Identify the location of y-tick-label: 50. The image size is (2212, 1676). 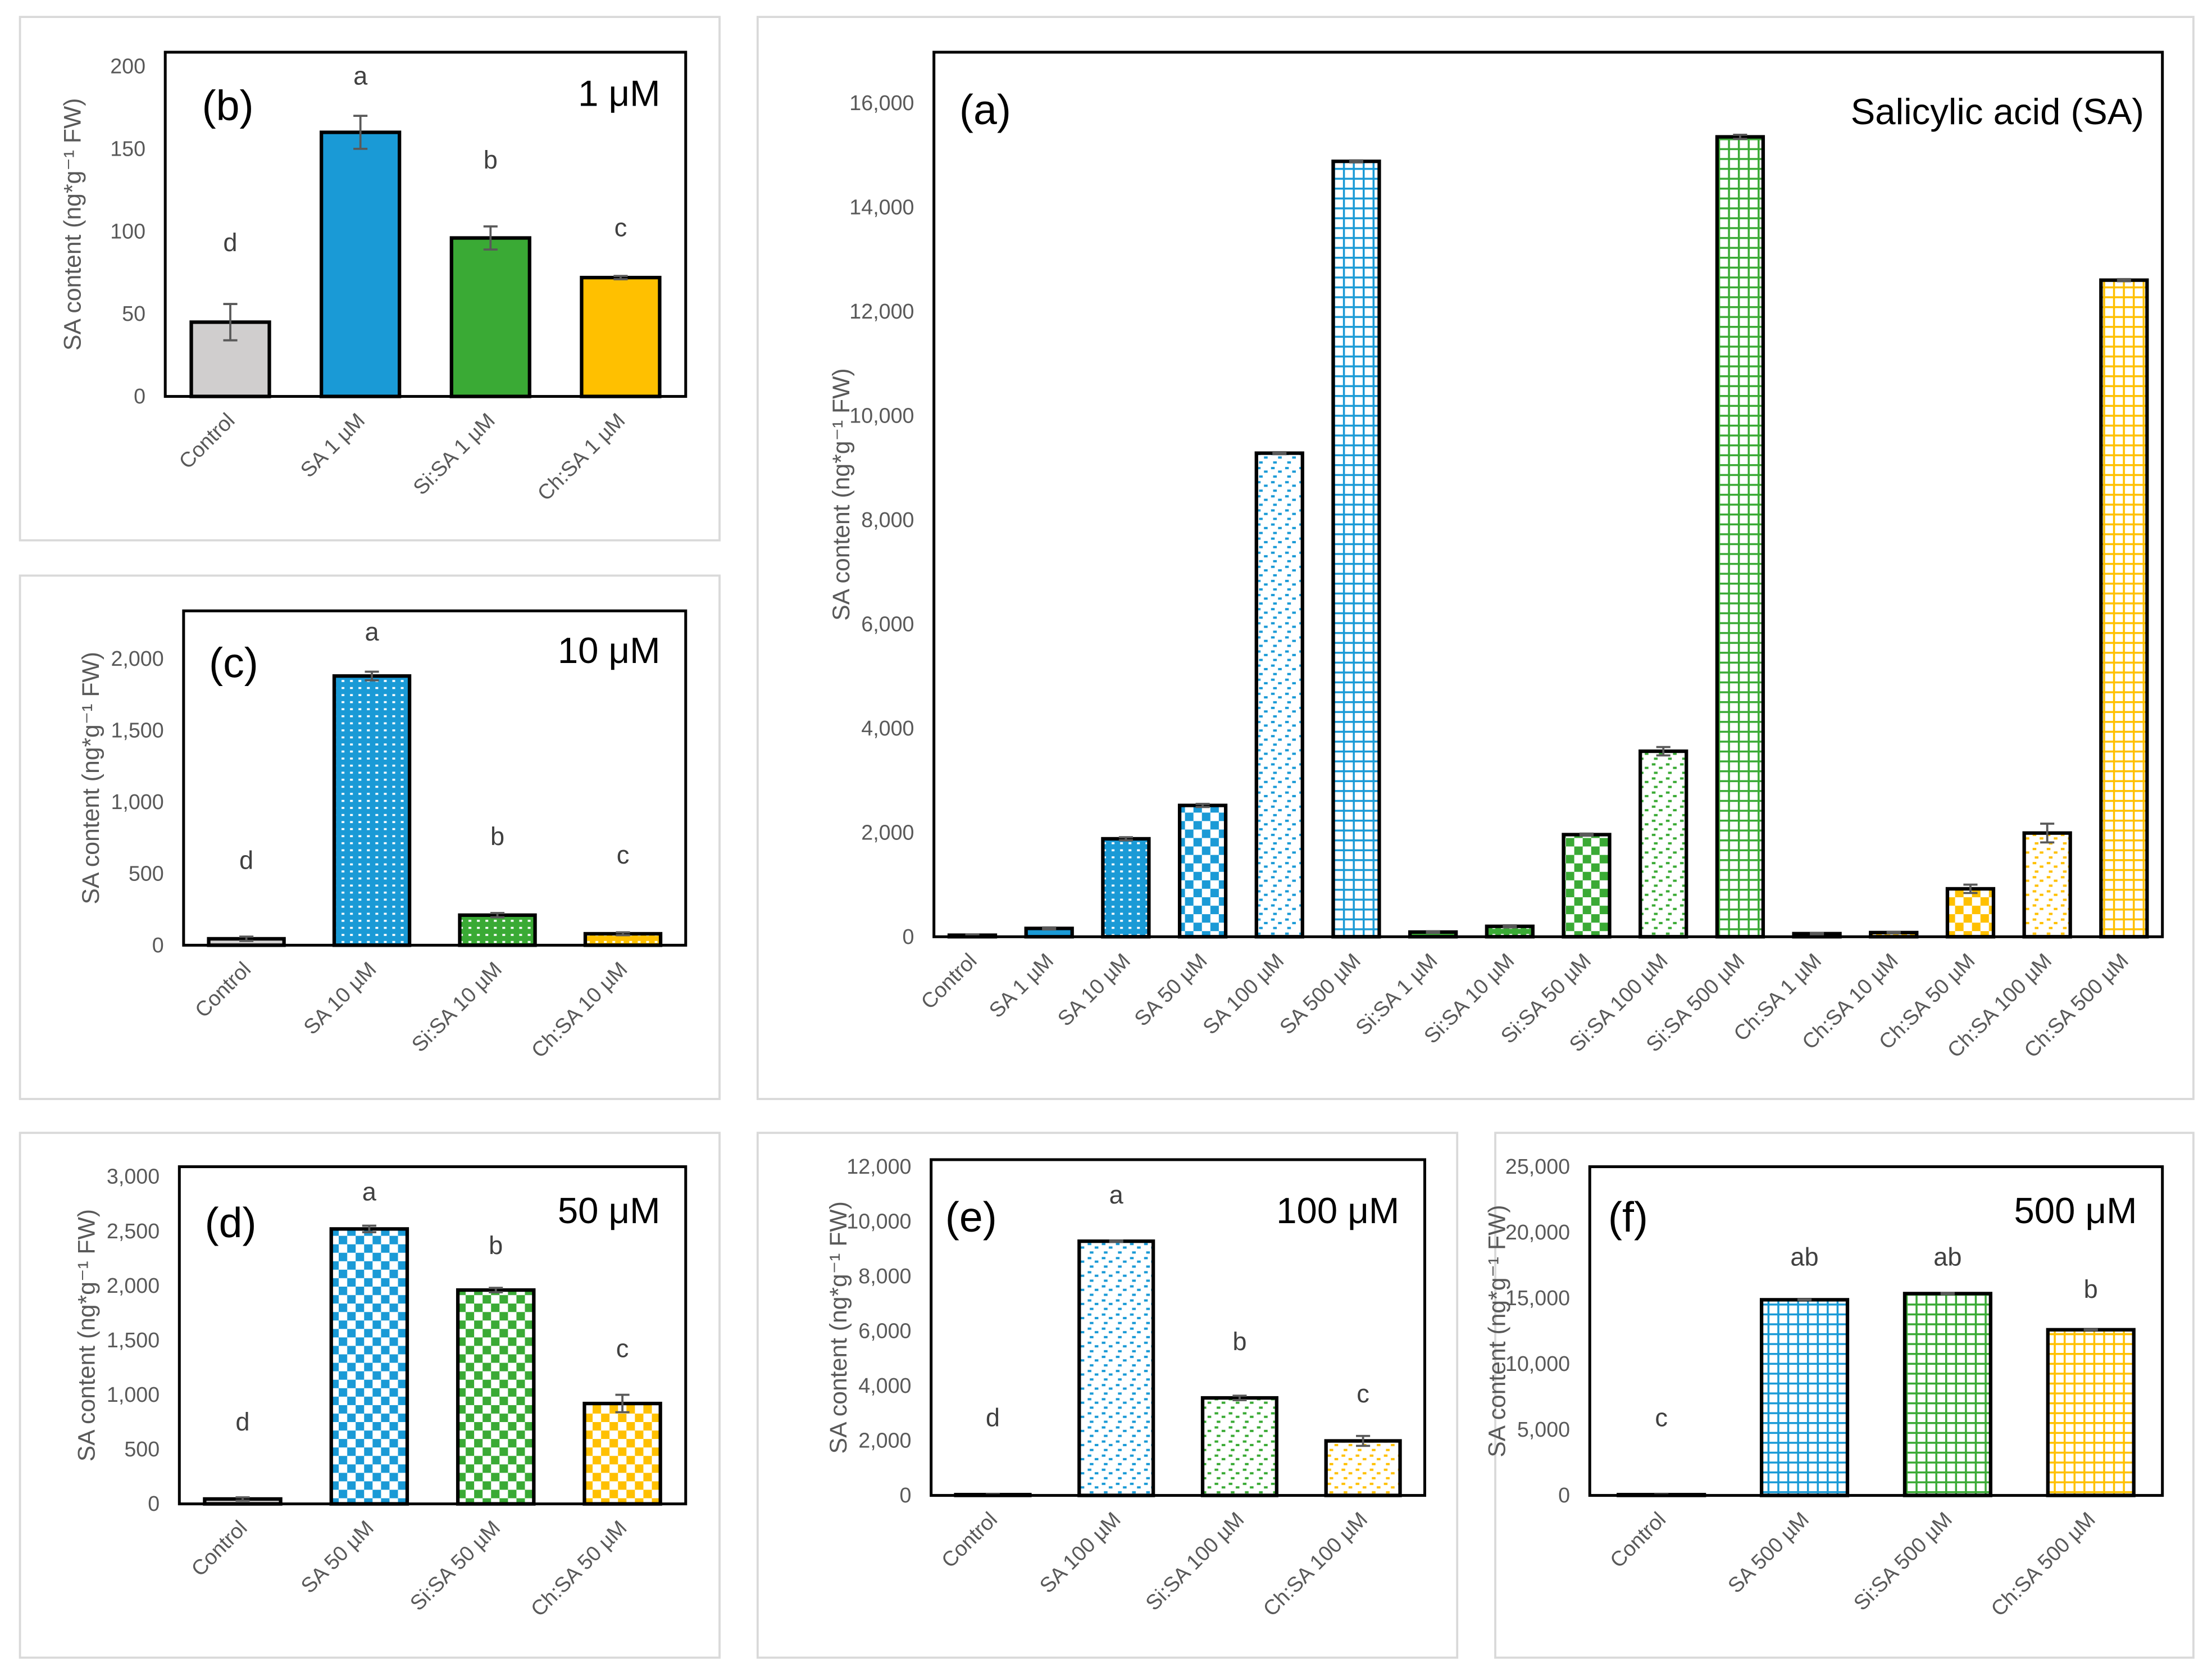
(133, 313).